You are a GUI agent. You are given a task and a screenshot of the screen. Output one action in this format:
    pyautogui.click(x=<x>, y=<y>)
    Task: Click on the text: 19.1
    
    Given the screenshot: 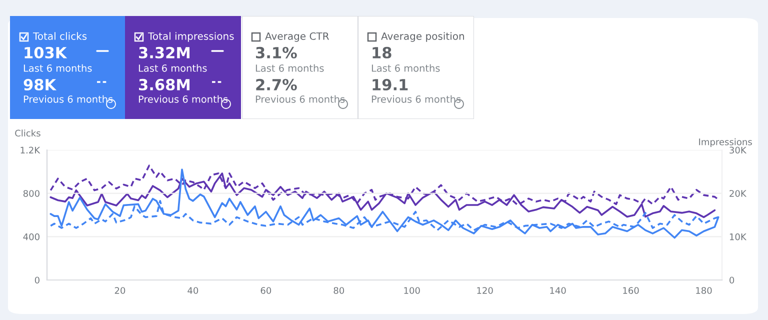 What is the action you would take?
    pyautogui.click(x=390, y=84)
    